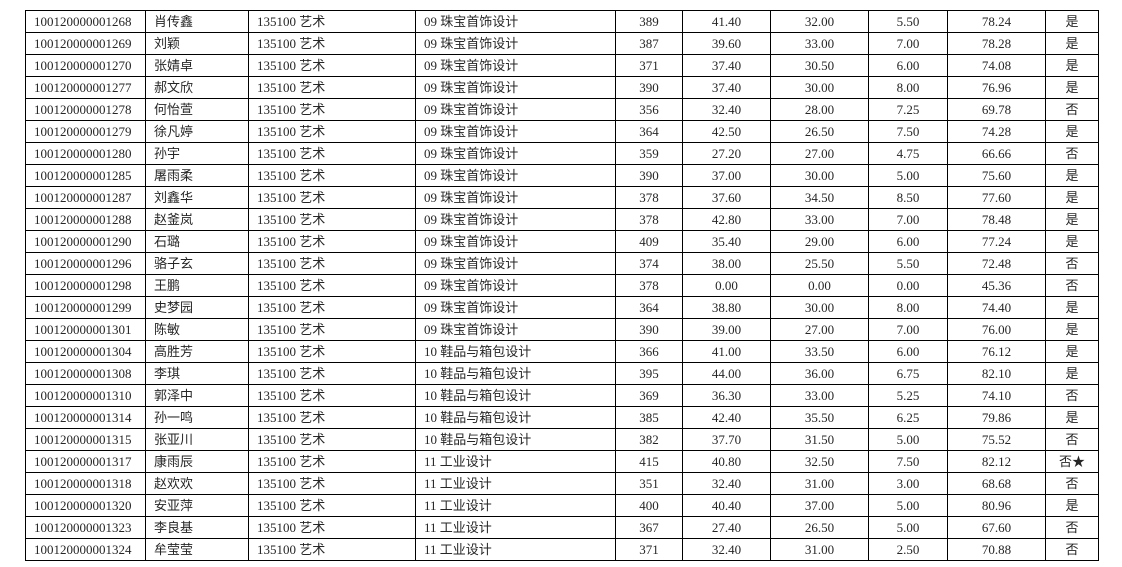 The width and height of the screenshot is (1122, 567). I want to click on cell-total-score: 75.60, so click(996, 175).